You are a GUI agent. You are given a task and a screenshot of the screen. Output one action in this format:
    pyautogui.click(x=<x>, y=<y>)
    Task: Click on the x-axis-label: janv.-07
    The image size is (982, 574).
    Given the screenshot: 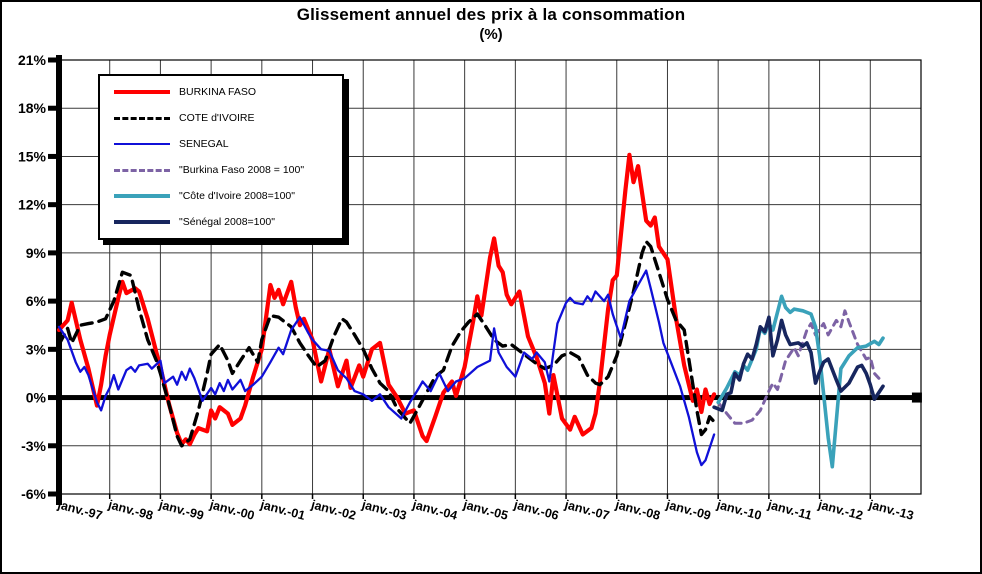 What is the action you would take?
    pyautogui.click(x=586, y=510)
    